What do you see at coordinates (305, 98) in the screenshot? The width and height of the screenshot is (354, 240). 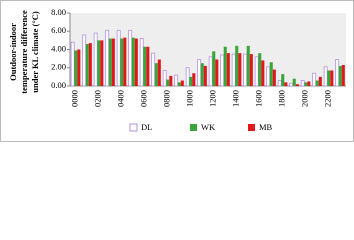 I see `x-tick-label: 2000` at bounding box center [305, 98].